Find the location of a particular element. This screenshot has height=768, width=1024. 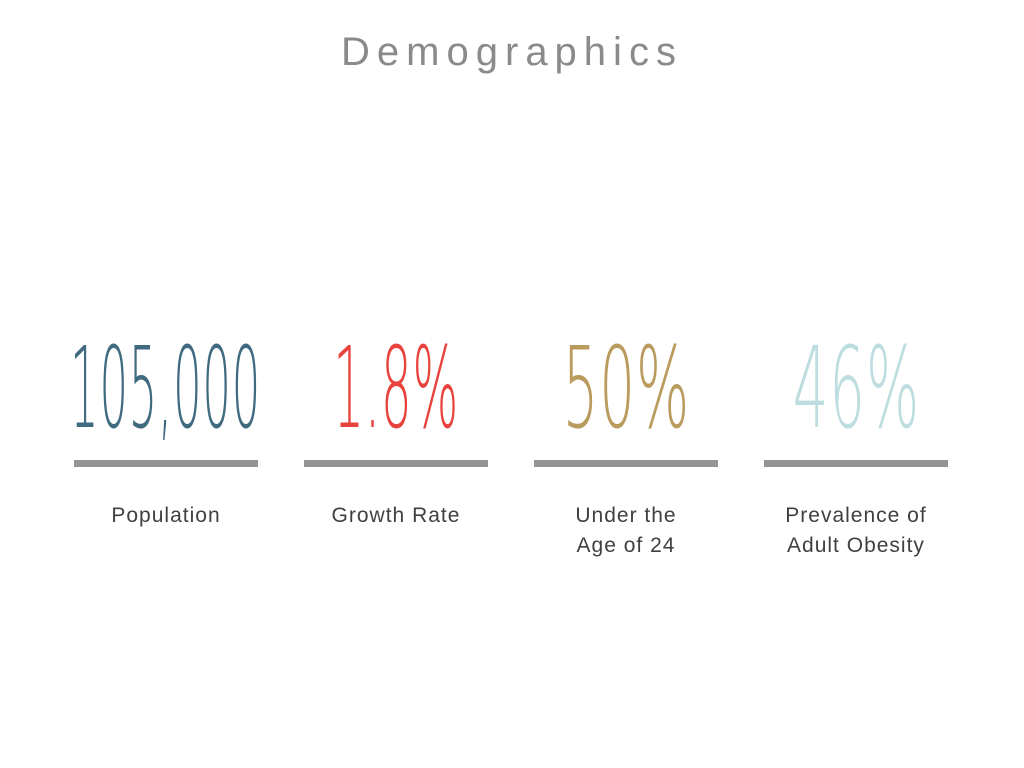

stat-under-24: 50% Under the Age of 24 is located at coordinates (626, 442).